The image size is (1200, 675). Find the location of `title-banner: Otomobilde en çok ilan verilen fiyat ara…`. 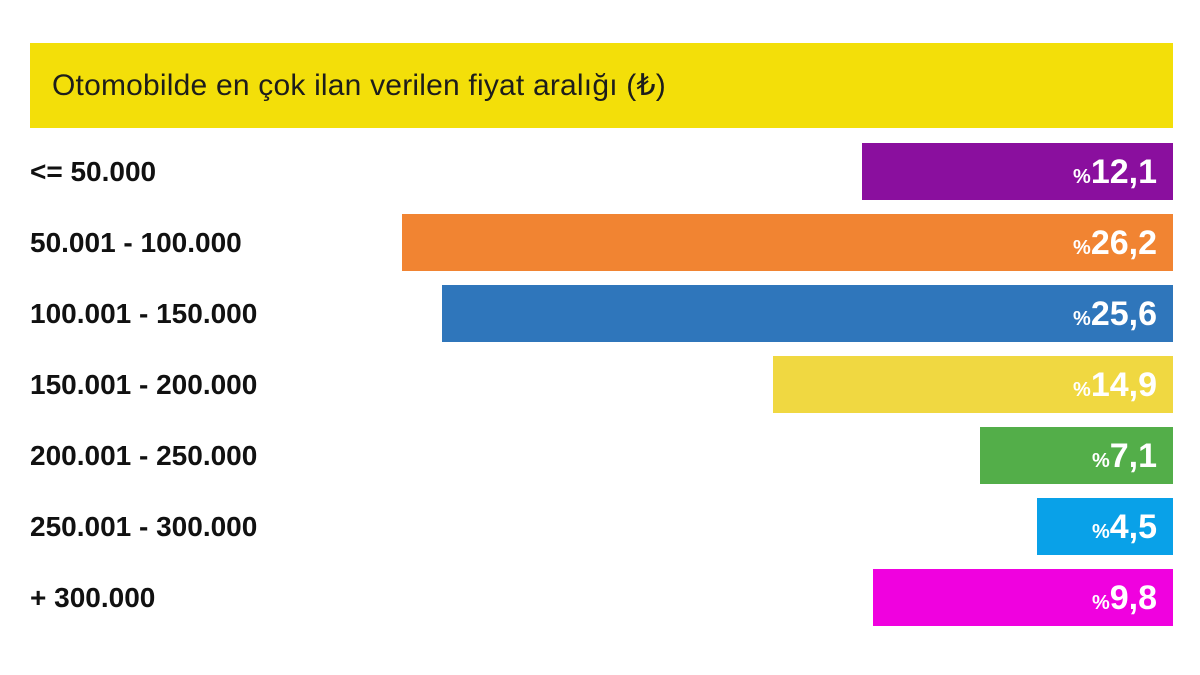

title-banner: Otomobilde en çok ilan verilen fiyat ara… is located at coordinates (601, 85).